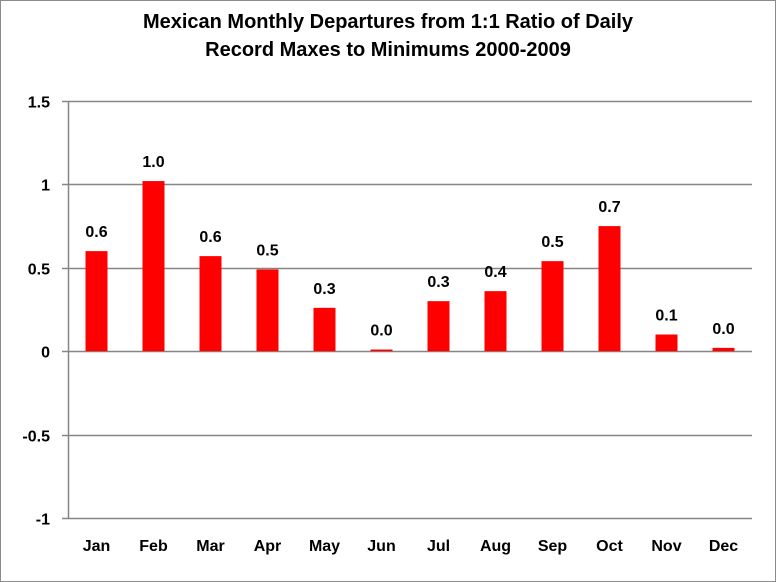  I want to click on x-tick-label: Jul, so click(438, 546).